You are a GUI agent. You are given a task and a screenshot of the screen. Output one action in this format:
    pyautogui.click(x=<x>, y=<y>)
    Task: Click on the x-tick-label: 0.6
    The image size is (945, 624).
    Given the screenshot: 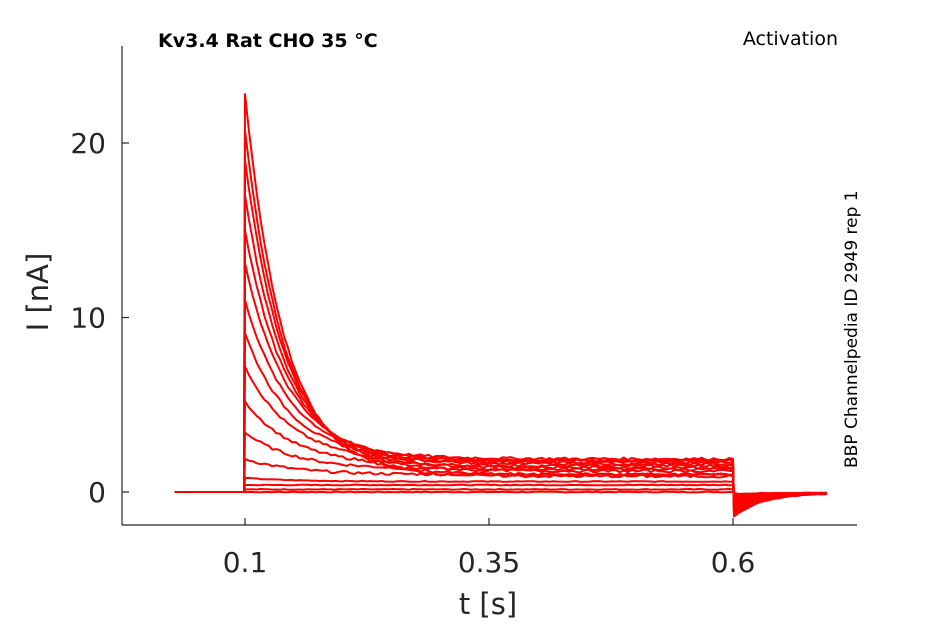 What is the action you would take?
    pyautogui.click(x=733, y=562)
    